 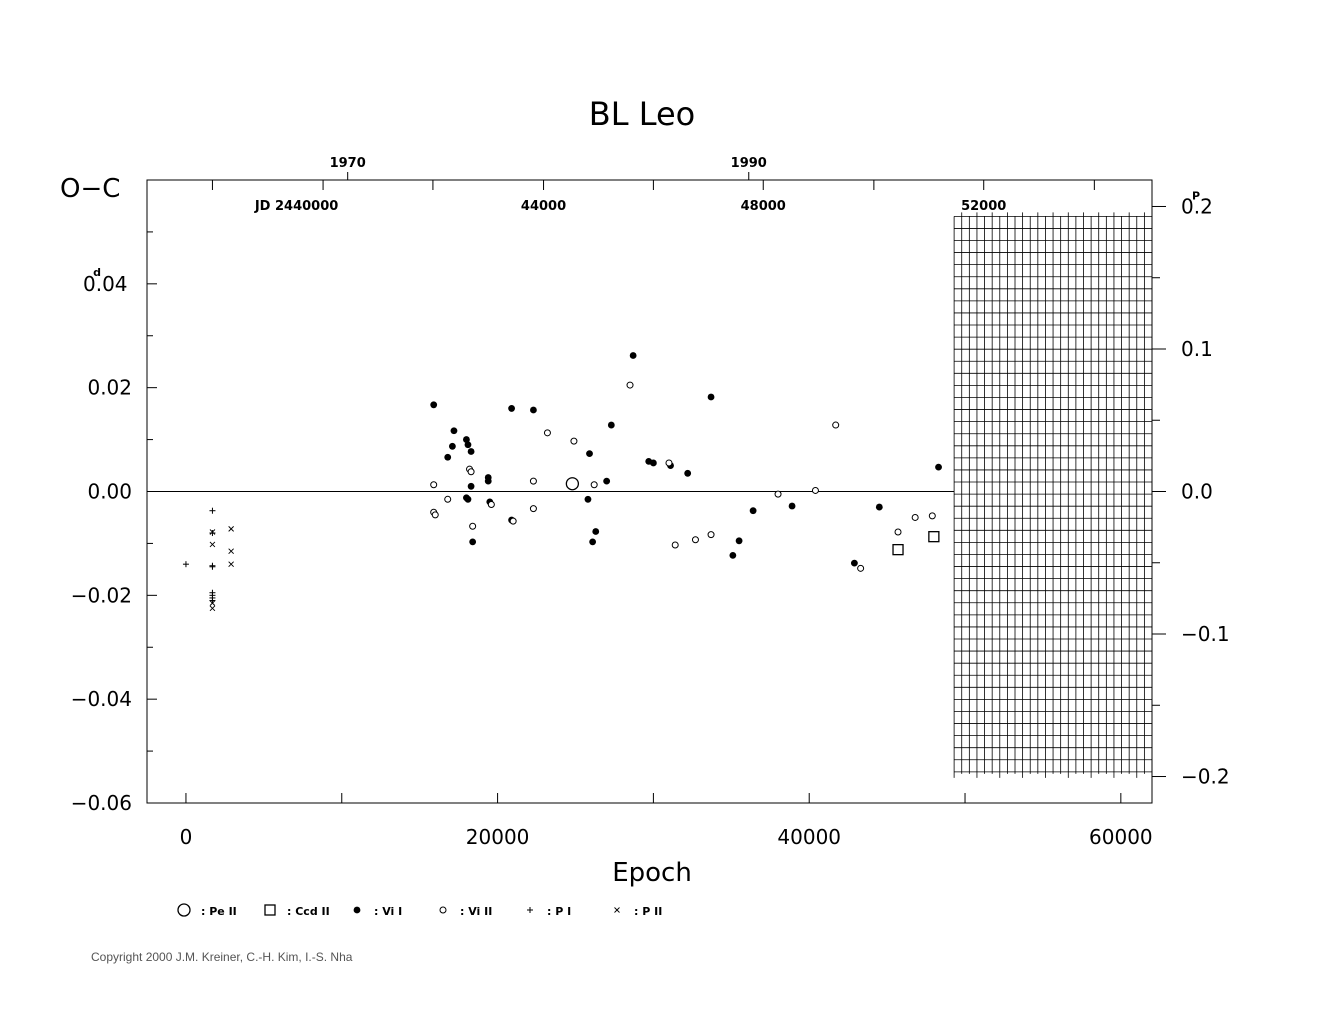 What do you see at coordinates (109, 388) in the screenshot?
I see `y-tick-label: 0.02` at bounding box center [109, 388].